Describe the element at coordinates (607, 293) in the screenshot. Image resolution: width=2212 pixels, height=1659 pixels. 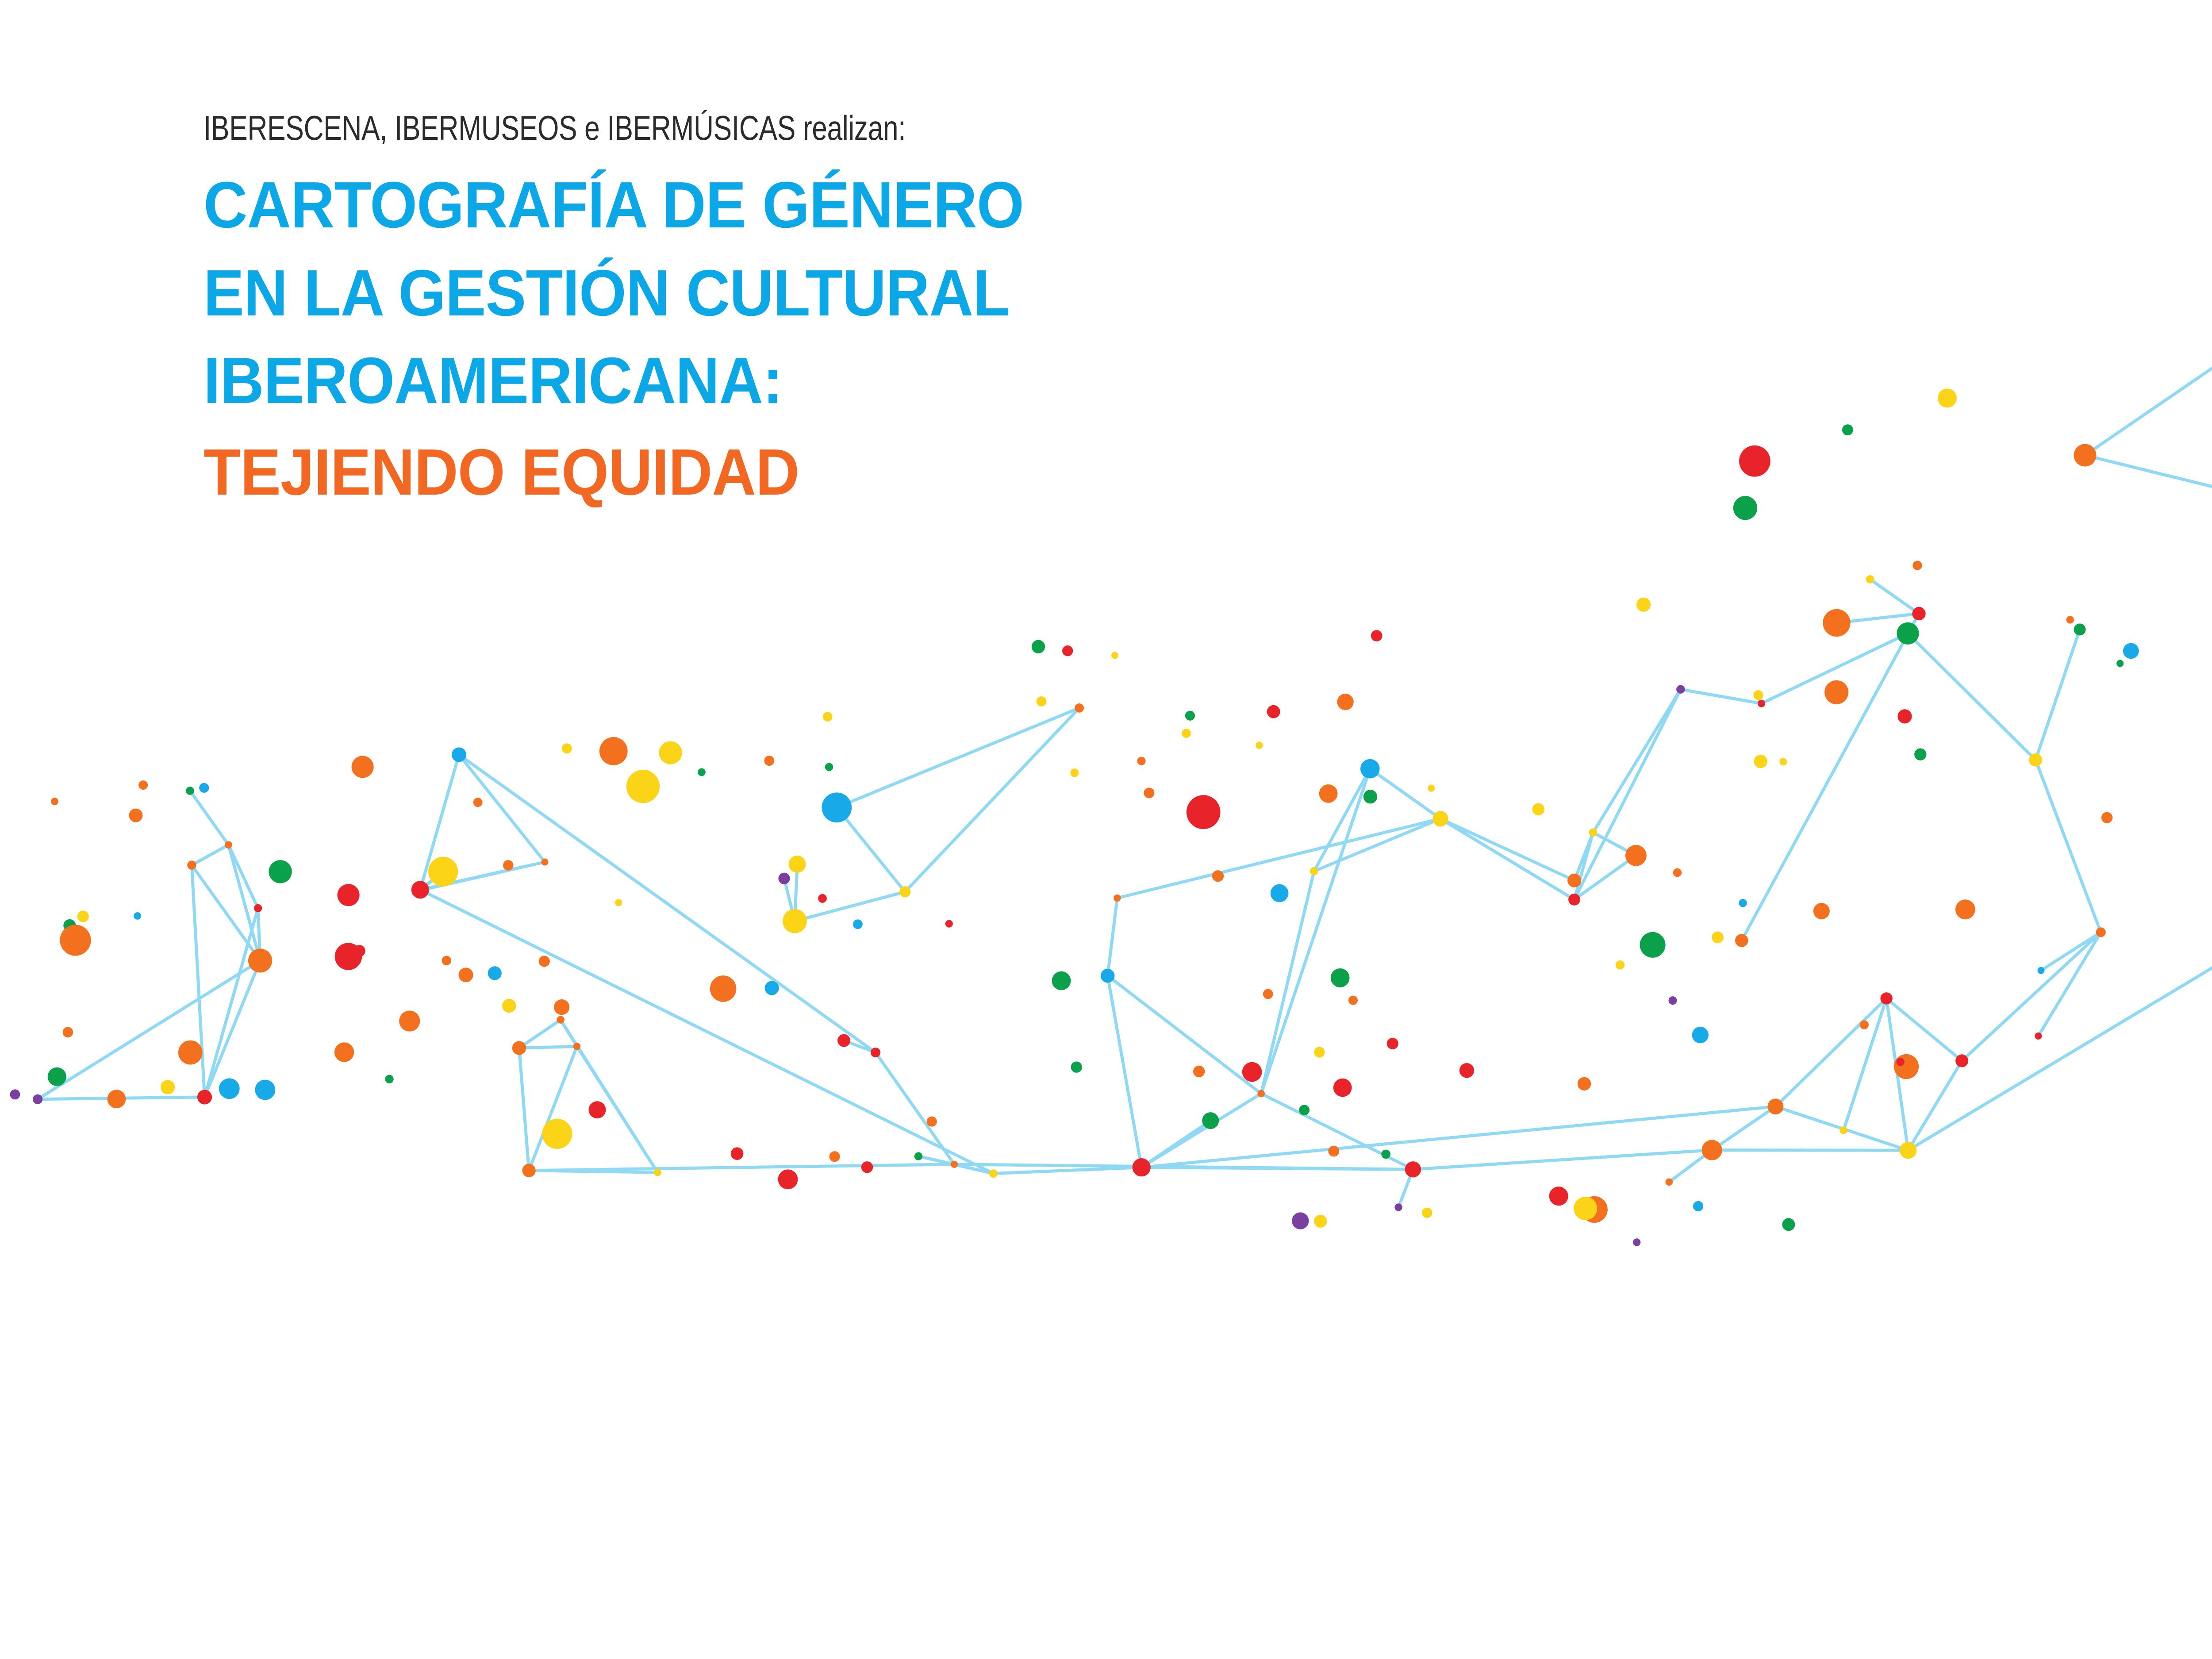
I see `spanish-headline-line-2: EN LA GESTIÓN CULTURAL` at that location.